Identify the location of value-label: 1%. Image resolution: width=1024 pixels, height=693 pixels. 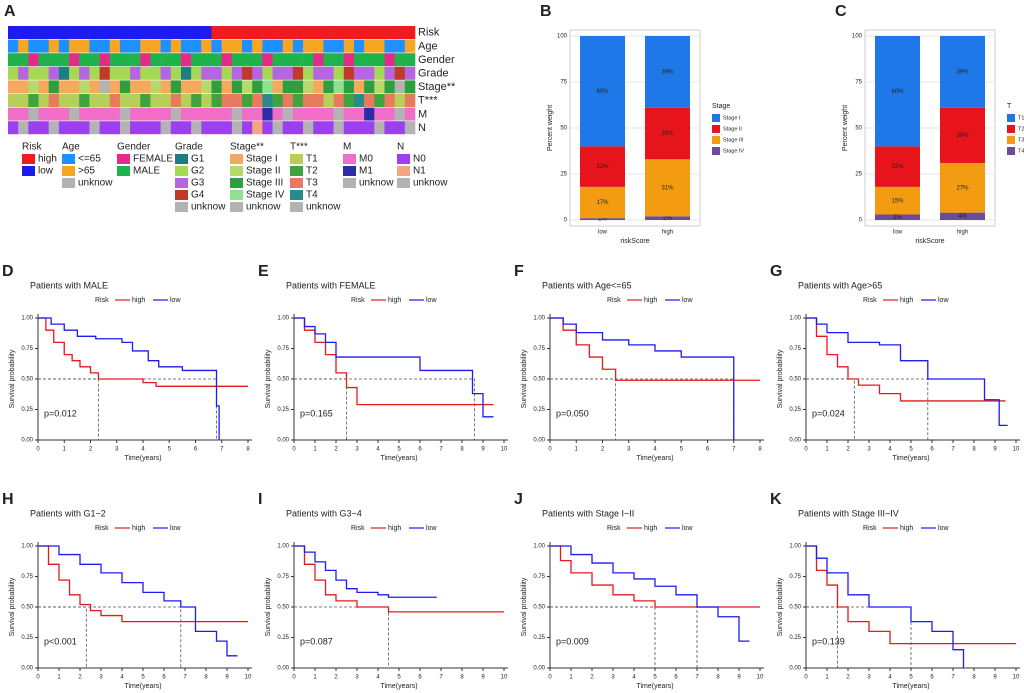
(602, 220).